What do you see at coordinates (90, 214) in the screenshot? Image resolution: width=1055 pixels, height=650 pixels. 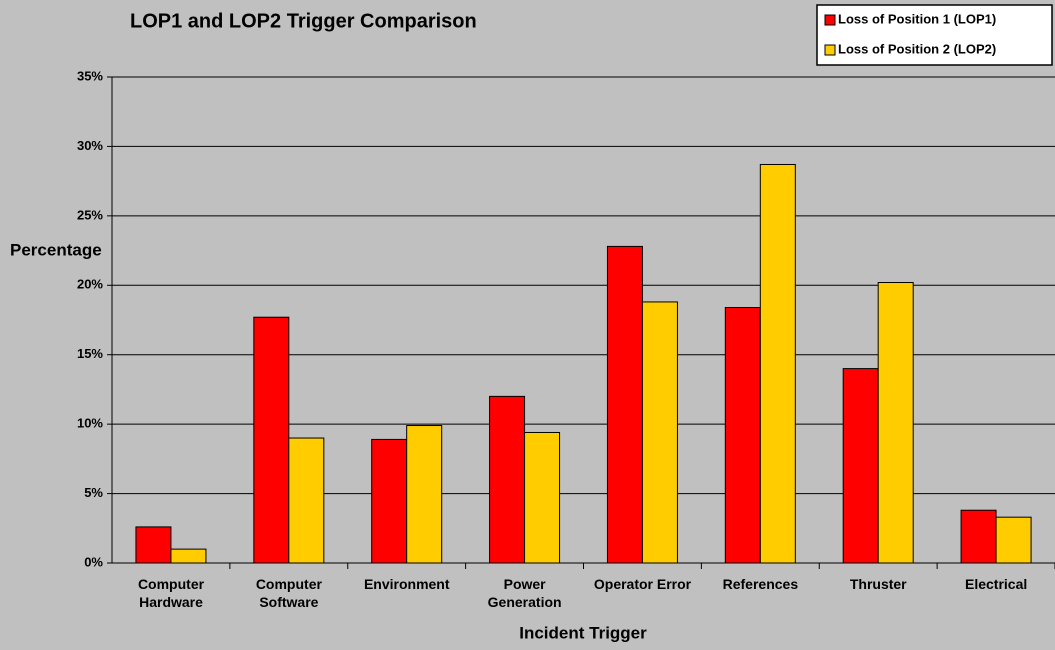 I see `y-tick-label: 25%` at bounding box center [90, 214].